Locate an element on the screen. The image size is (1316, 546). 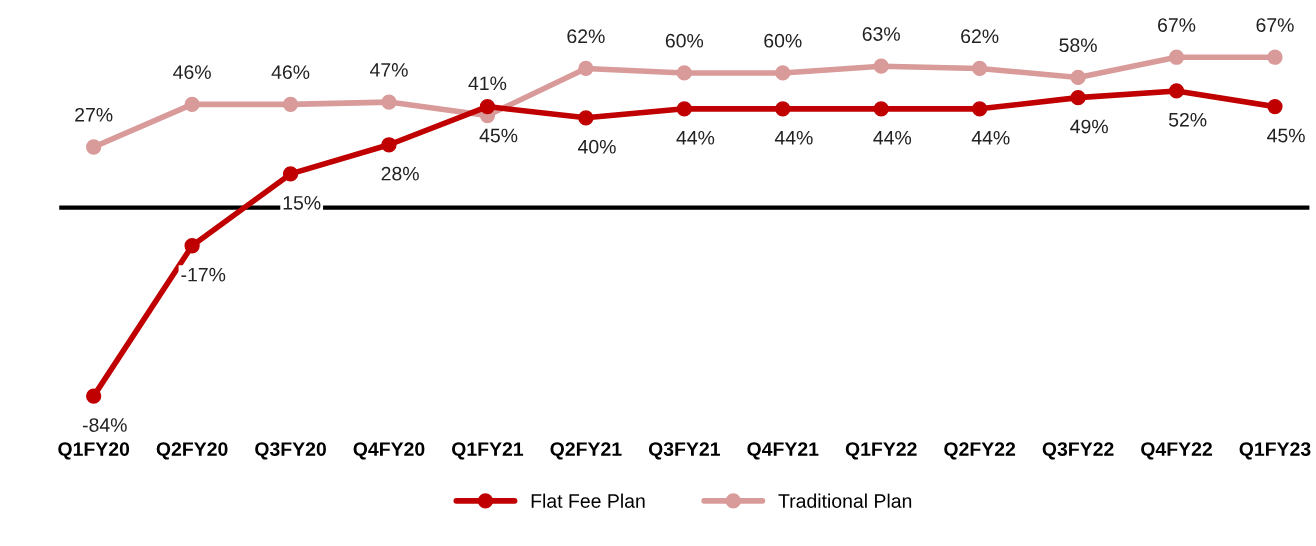
x-tick-label: Q1FY20 is located at coordinates (94, 451).